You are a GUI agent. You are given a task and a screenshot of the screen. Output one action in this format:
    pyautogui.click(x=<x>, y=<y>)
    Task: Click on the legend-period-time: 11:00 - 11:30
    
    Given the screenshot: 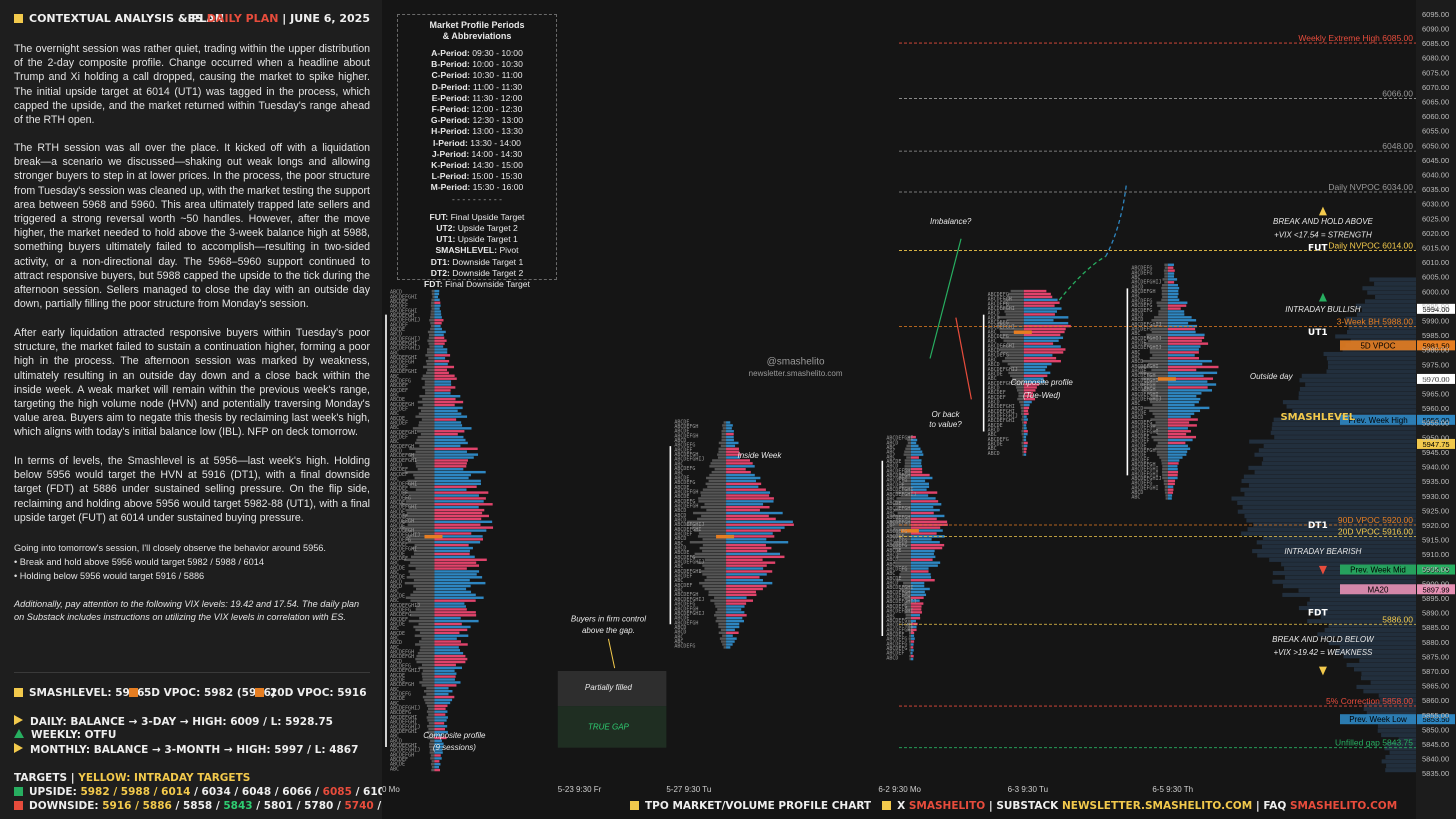 What is the action you would take?
    pyautogui.click(x=497, y=86)
    